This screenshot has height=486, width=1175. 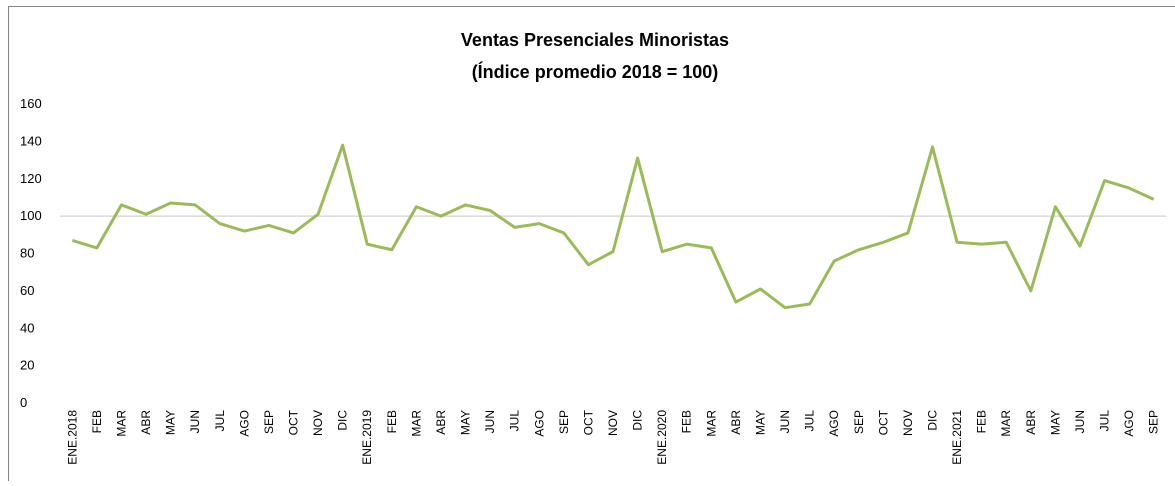 What do you see at coordinates (595, 40) in the screenshot?
I see `chart-title: Ventas Presenciales Minoristas` at bounding box center [595, 40].